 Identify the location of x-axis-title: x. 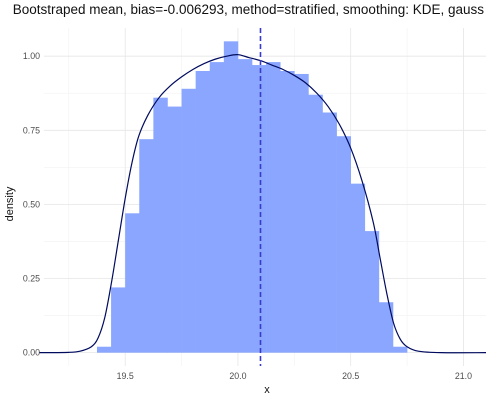
(267, 390).